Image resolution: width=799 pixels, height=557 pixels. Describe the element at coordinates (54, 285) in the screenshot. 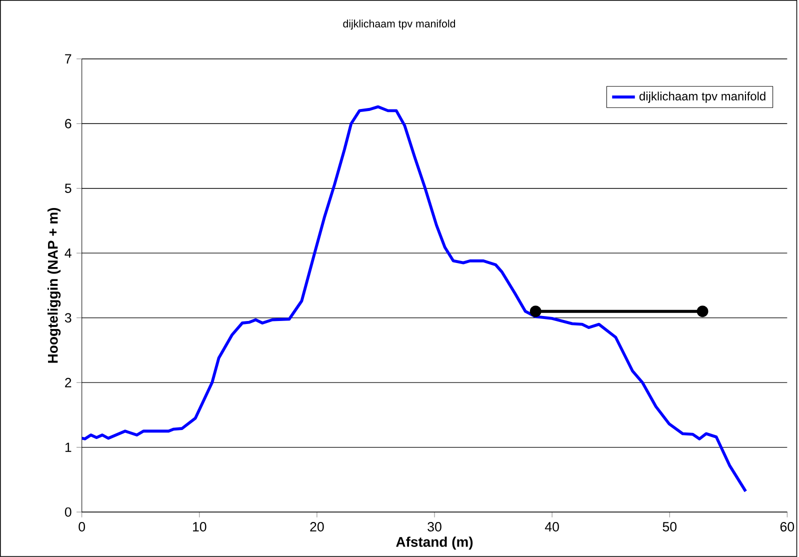

I see `y-axis-title: Hoogteliggin (NAP + m)` at that location.